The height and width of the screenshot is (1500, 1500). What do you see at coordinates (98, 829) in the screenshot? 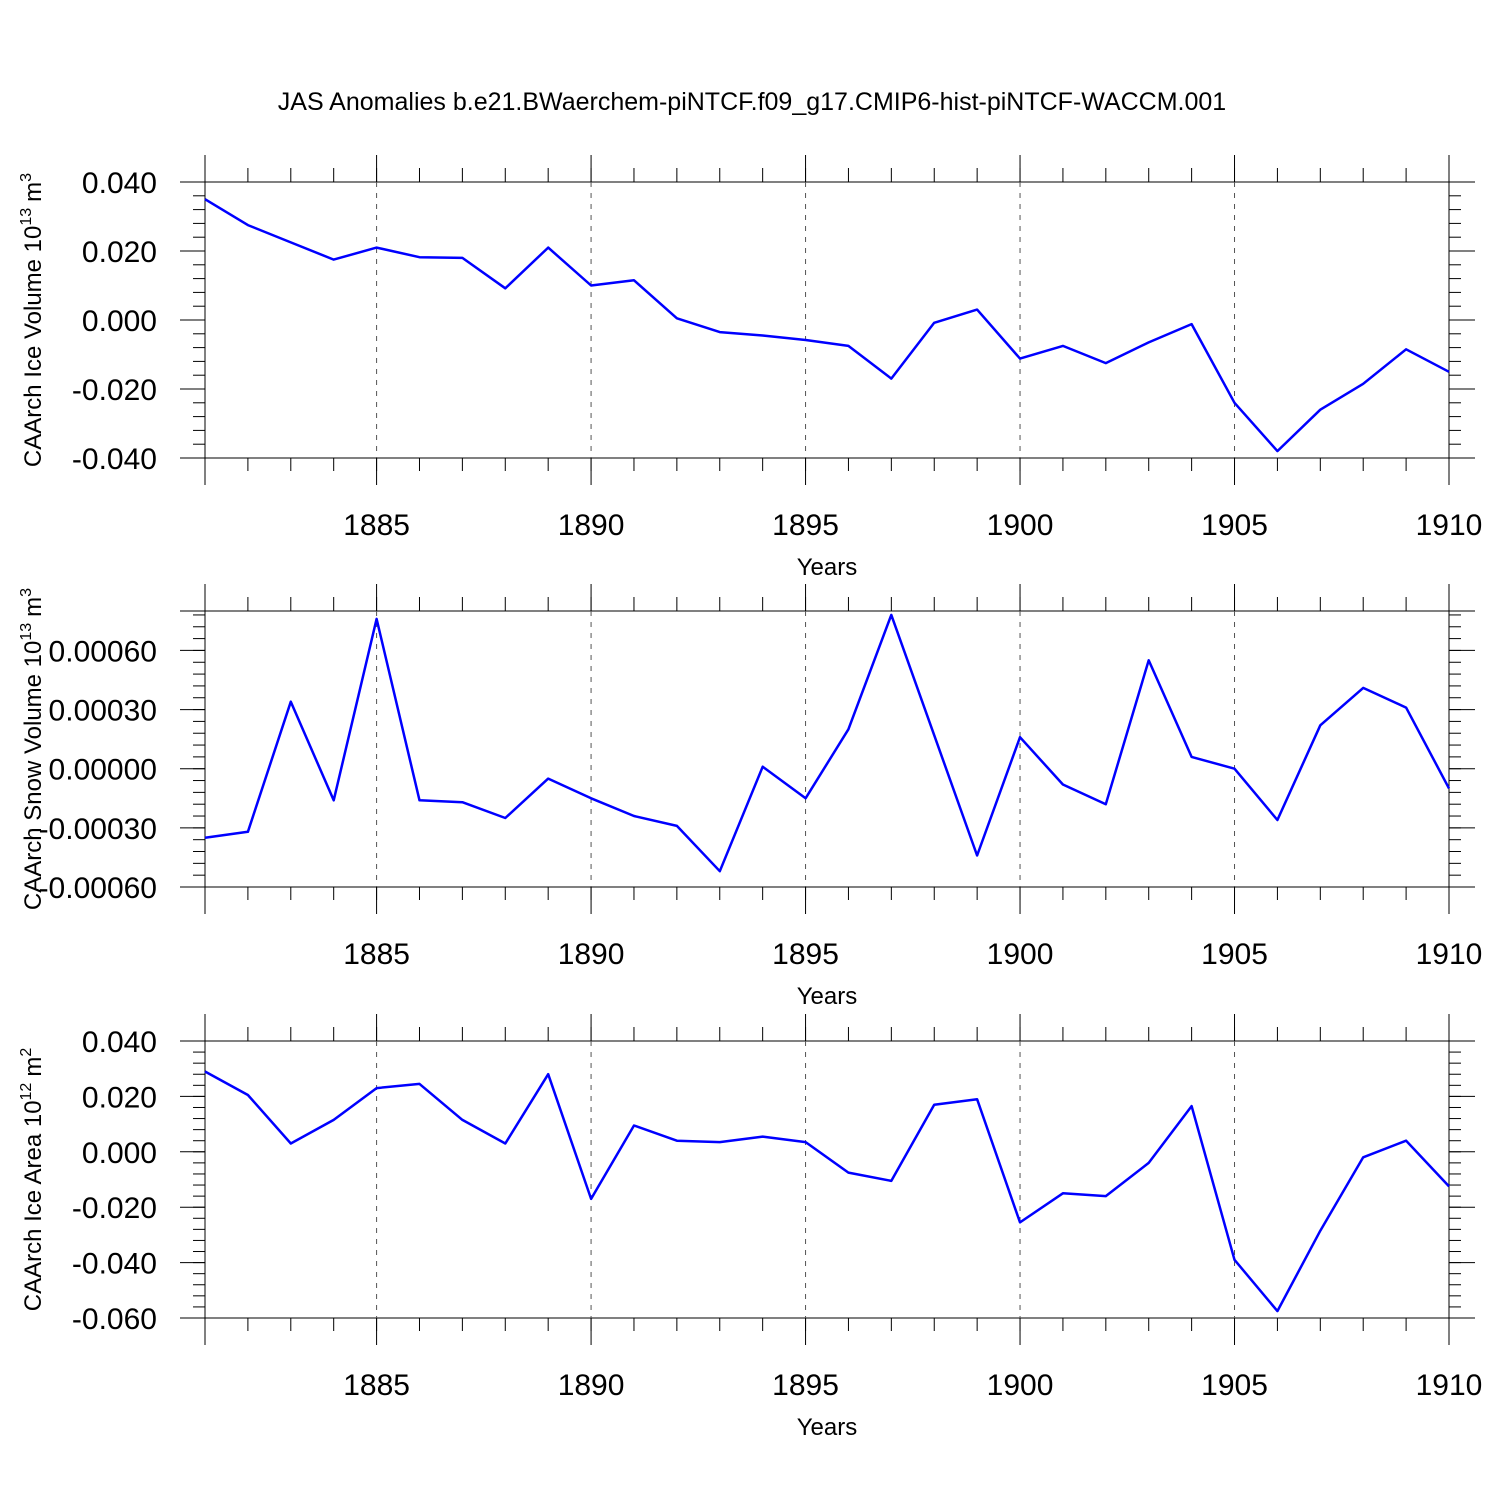
I see `y-tick-label: -0.00030` at bounding box center [98, 829].